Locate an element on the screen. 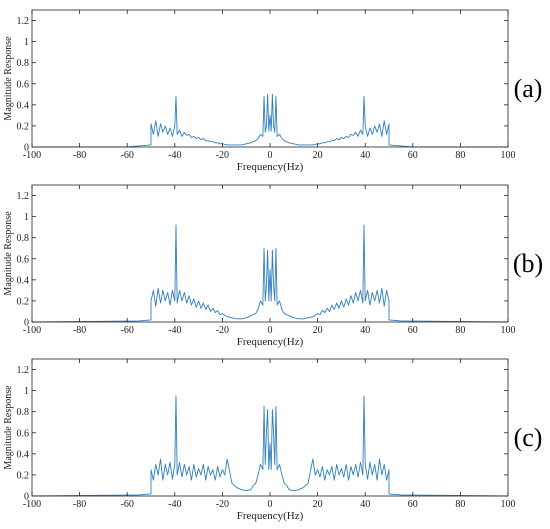 This screenshot has width=550, height=529. panel-label: (a) is located at coordinates (528, 88).